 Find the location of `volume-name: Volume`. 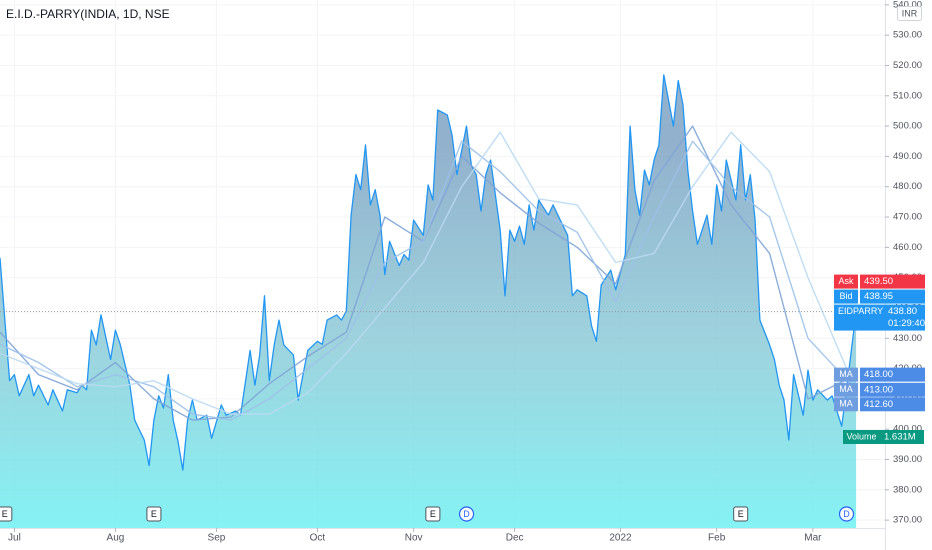

volume-name: Volume is located at coordinates (861, 436).